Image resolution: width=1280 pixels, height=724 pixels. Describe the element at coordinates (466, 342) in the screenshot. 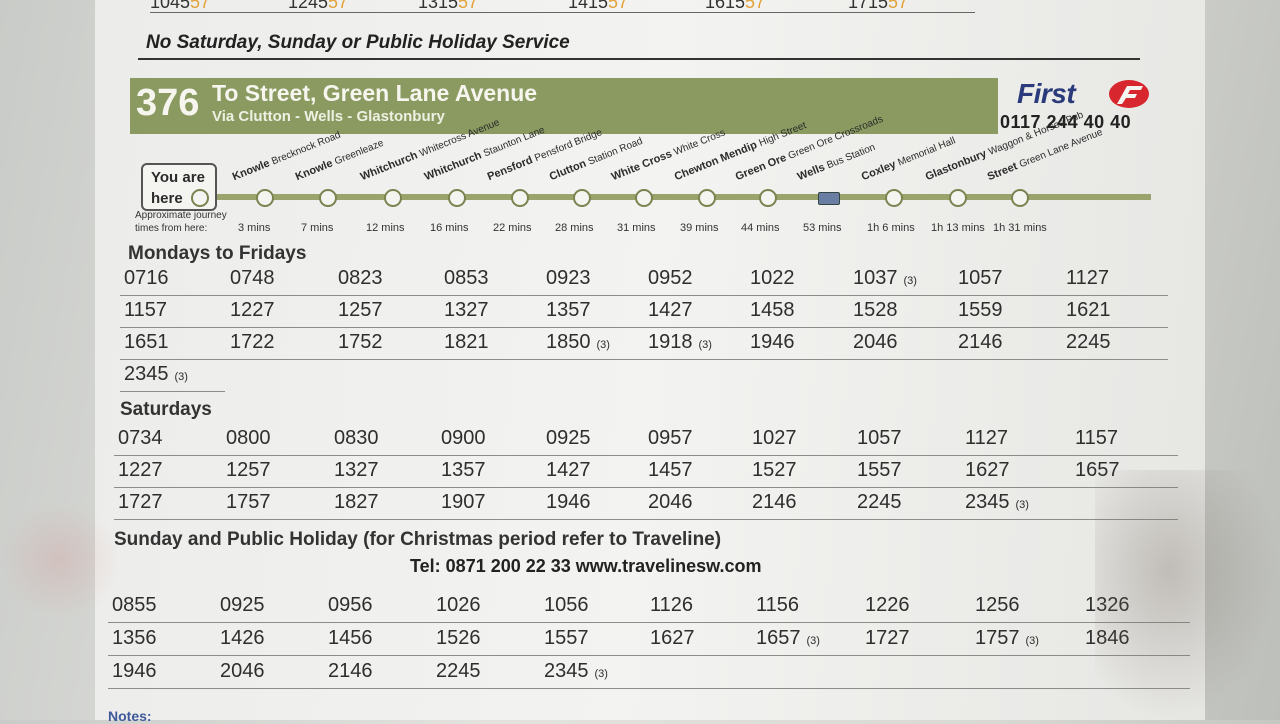

I see `departure-time: 1821` at that location.